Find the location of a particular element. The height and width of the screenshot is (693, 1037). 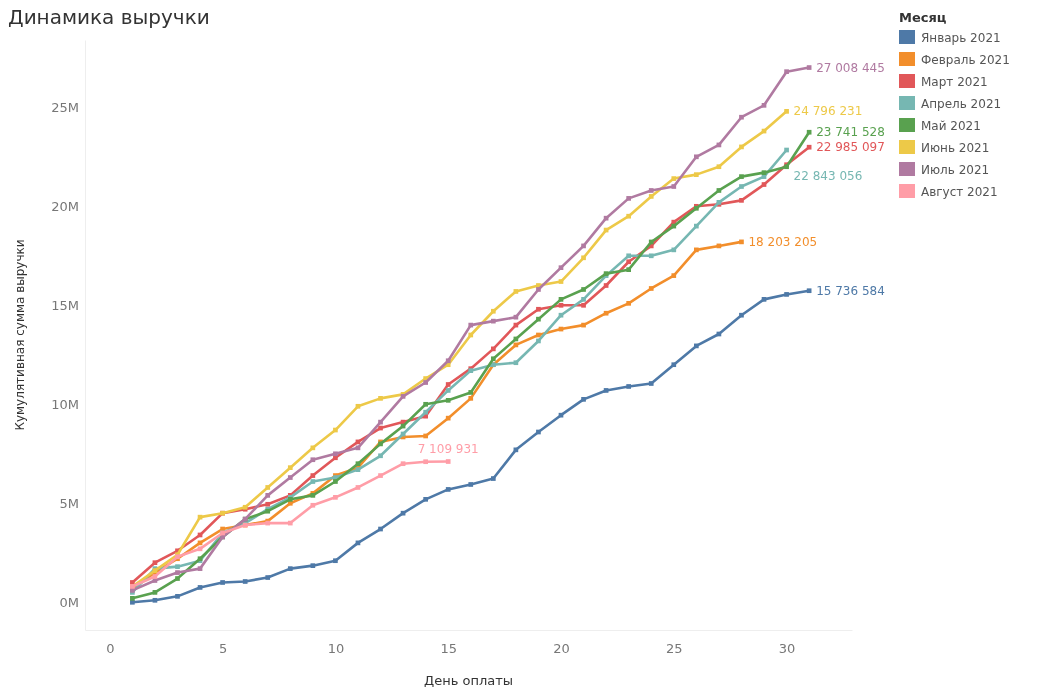

x-tick-label: 30 is located at coordinates (787, 649).